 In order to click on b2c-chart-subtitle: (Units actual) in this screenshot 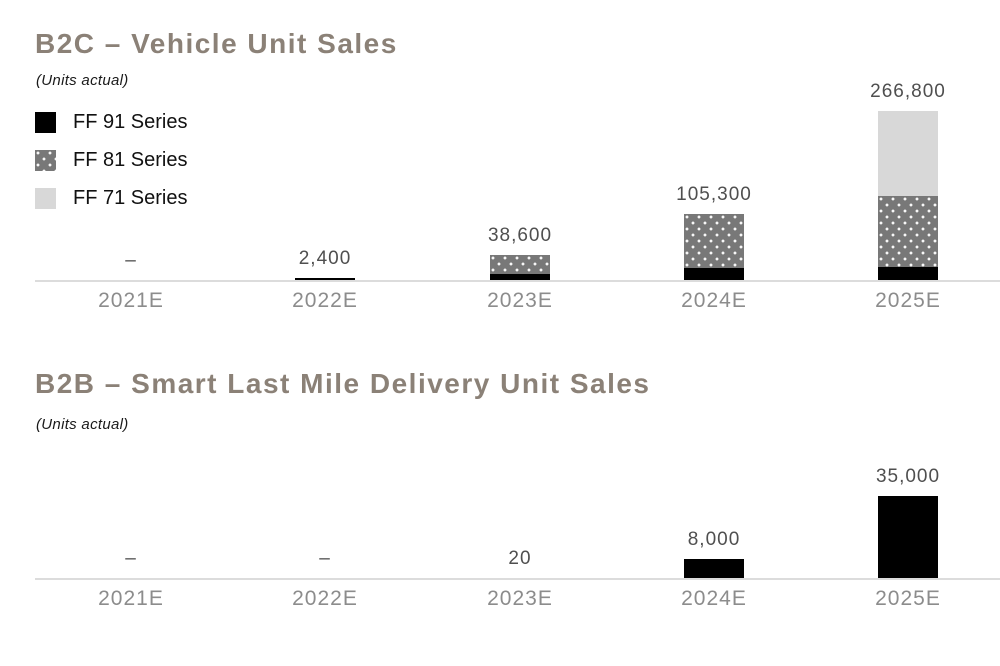, I will do `click(82, 80)`.